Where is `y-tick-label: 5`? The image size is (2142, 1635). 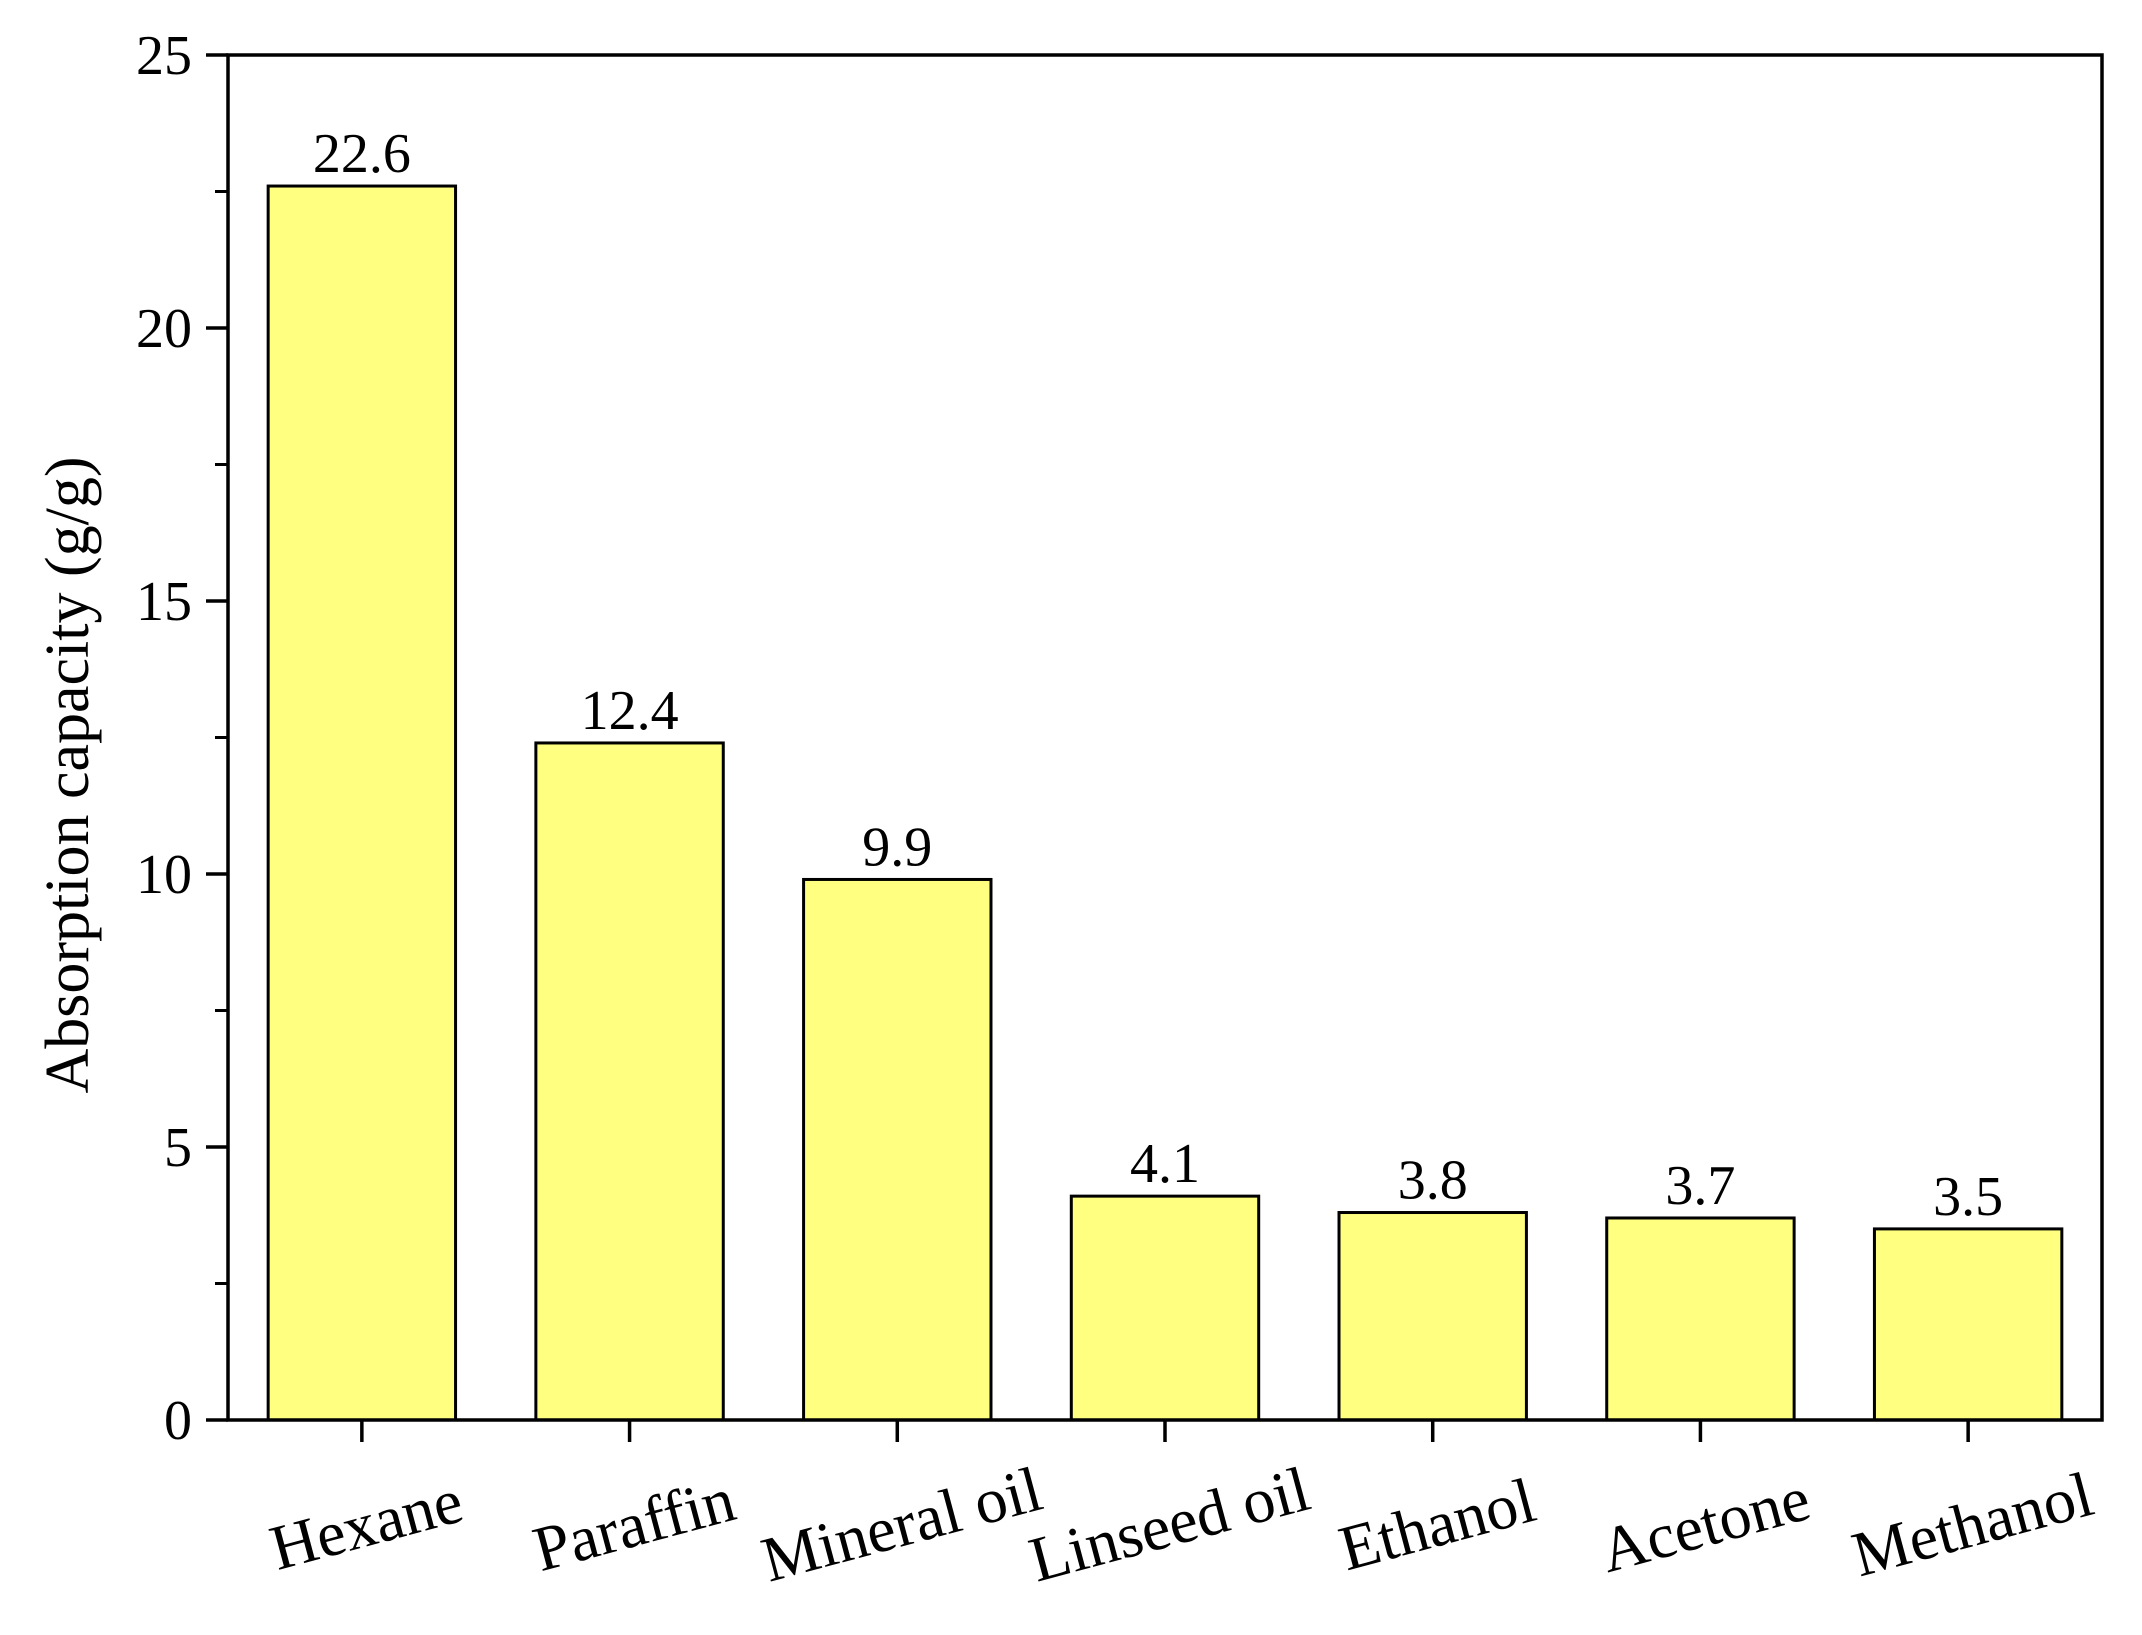 y-tick-label: 5 is located at coordinates (178, 1148).